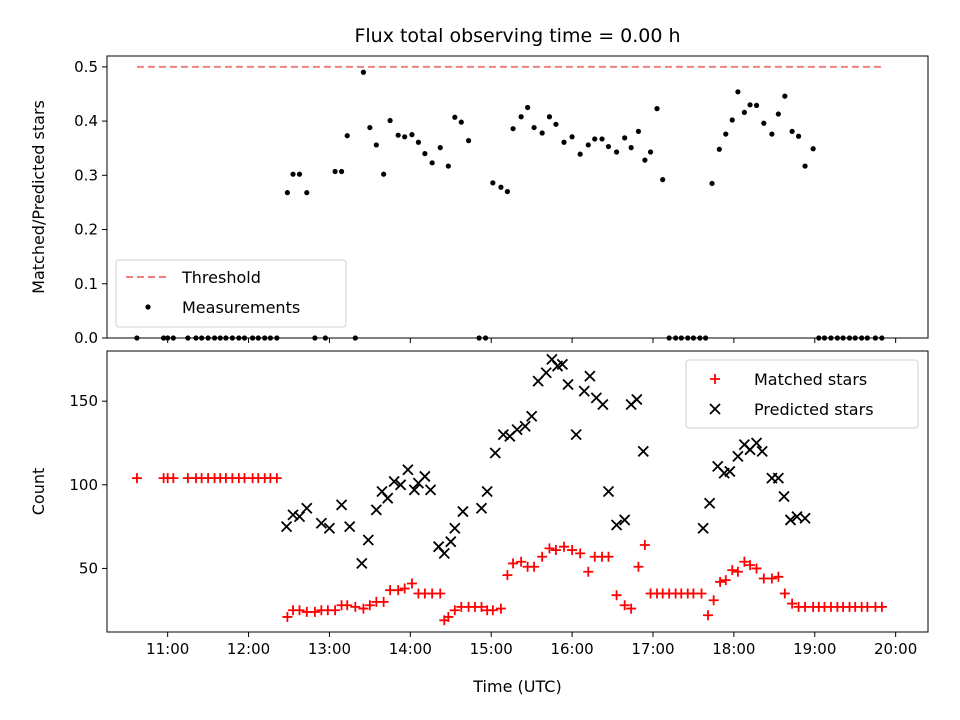 Image resolution: width=960 pixels, height=720 pixels. Describe the element at coordinates (88, 568) in the screenshot. I see `y-tick-label: 50` at that location.